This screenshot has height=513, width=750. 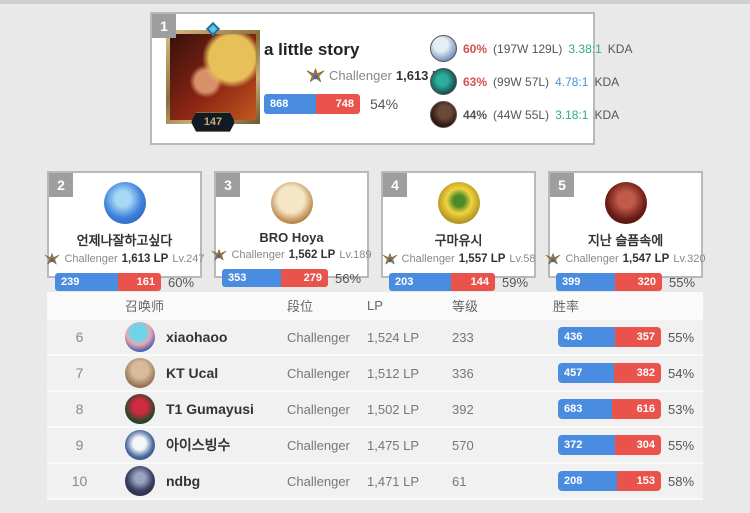 What do you see at coordinates (198, 445) in the screenshot?
I see `summoner-name: 아이스빙수` at bounding box center [198, 445].